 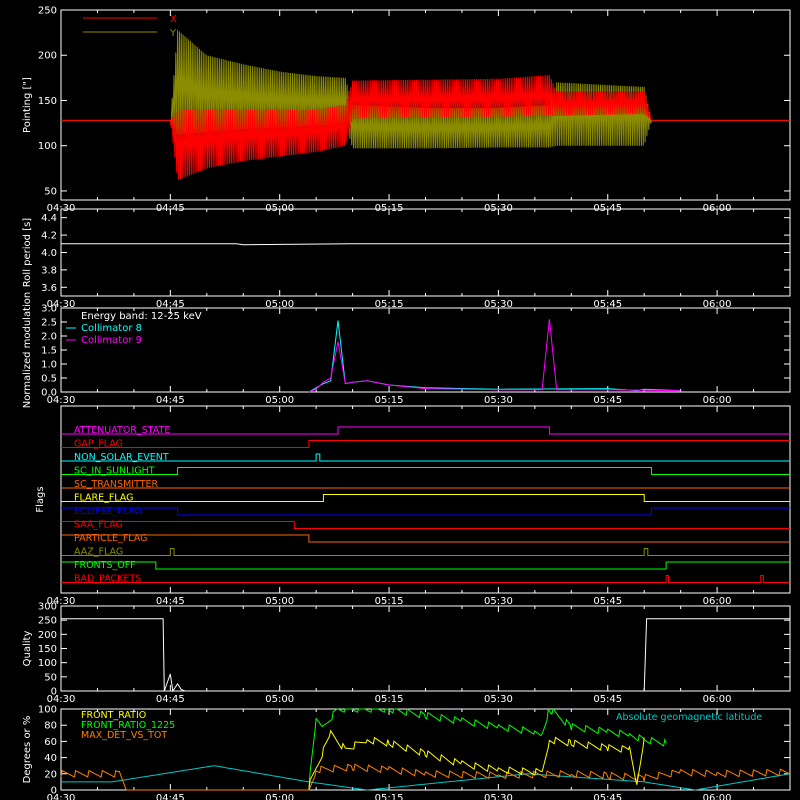 I want to click on y-tick-label: 3.0, so click(x=49, y=309).